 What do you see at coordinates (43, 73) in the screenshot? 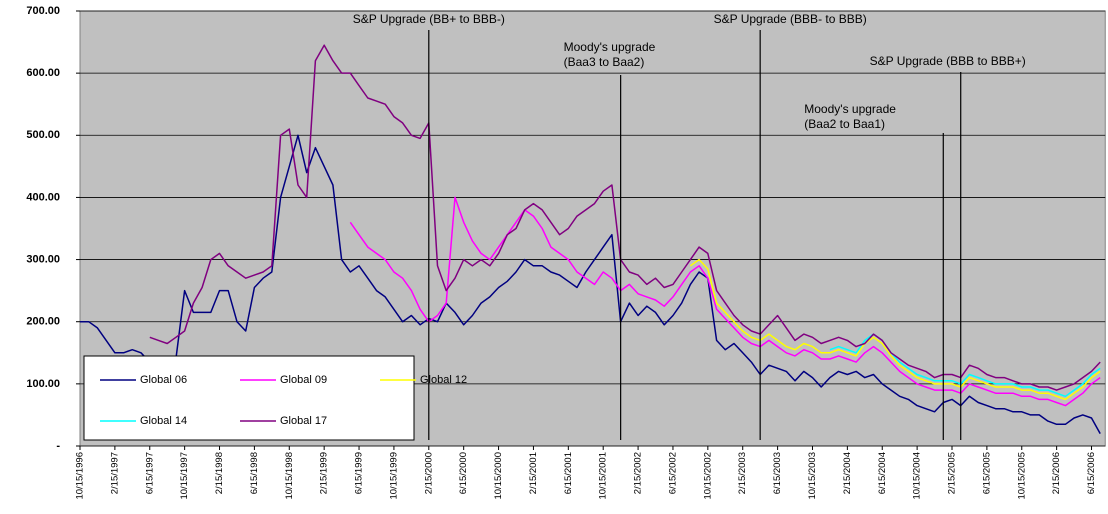
I see `y-tick-label: 600.00` at bounding box center [43, 73].